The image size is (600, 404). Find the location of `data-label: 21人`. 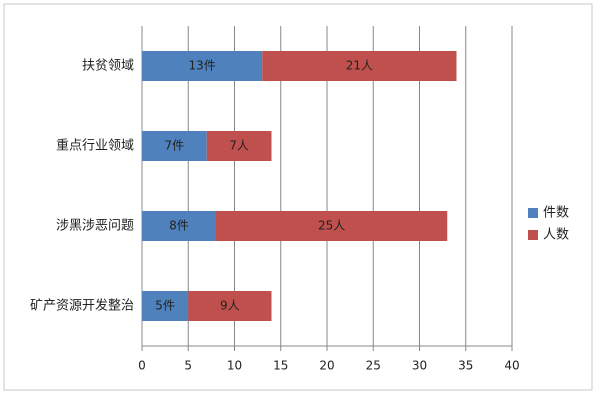

data-label: 21人 is located at coordinates (359, 66).